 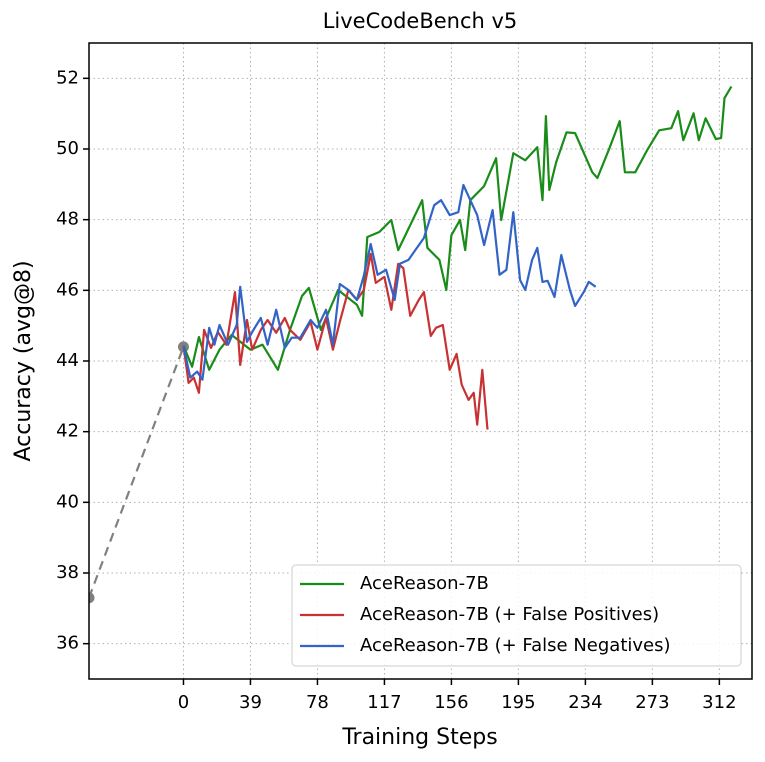 What do you see at coordinates (420, 21) in the screenshot?
I see `chart-title: LiveCodeBench v5` at bounding box center [420, 21].